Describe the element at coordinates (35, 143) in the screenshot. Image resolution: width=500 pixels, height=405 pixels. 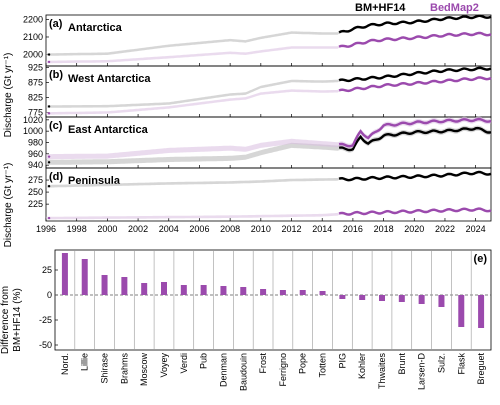
I see `ytick-label: 980` at that location.